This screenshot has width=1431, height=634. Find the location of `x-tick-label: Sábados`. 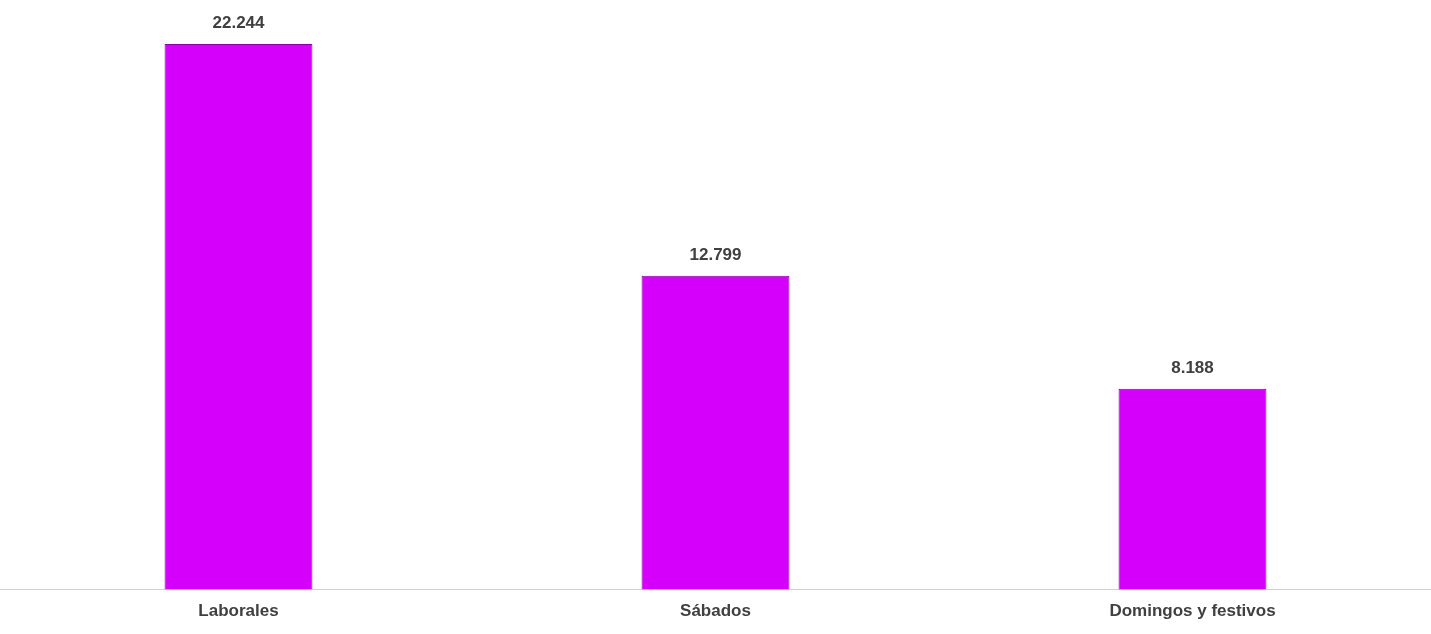

x-tick-label: Sábados is located at coordinates (715, 611).